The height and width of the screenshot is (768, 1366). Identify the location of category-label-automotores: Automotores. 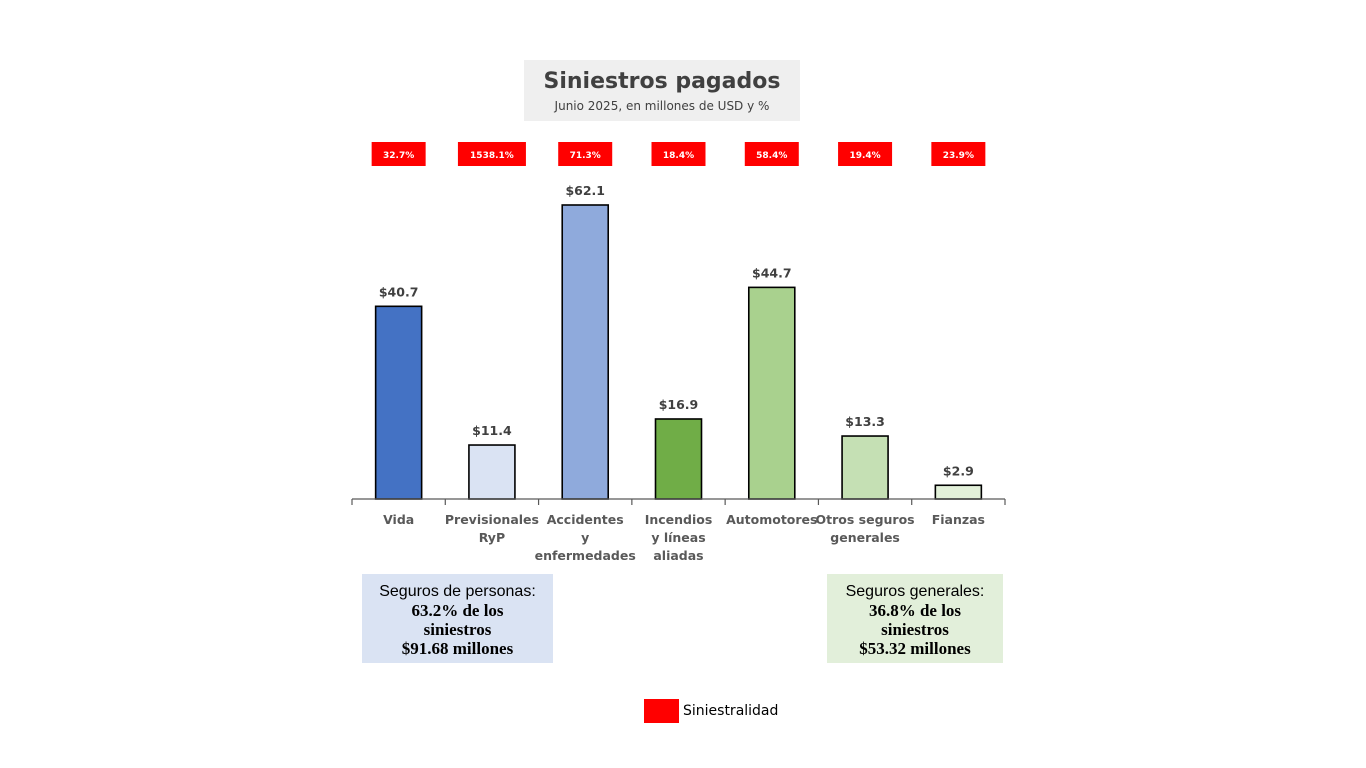
(771, 519).